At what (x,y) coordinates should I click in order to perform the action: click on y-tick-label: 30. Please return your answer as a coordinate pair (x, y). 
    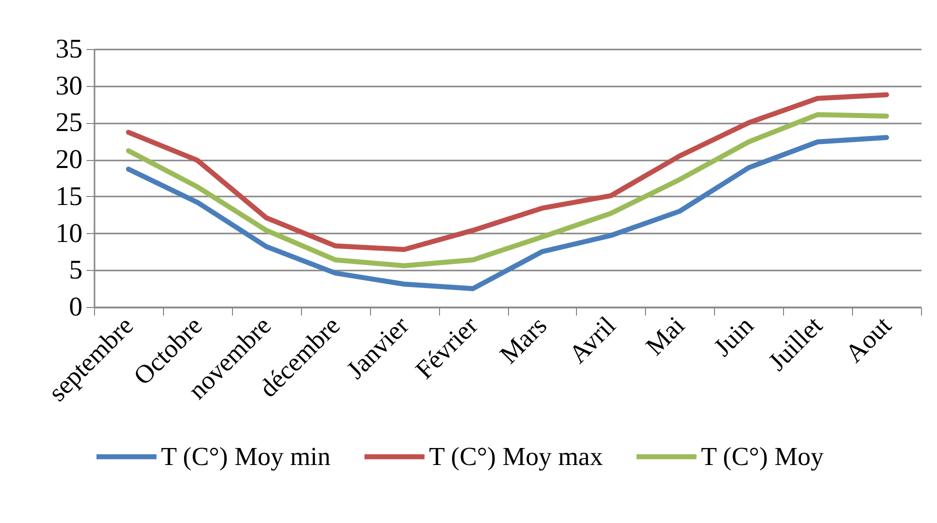
    Looking at the image, I should click on (69, 85).